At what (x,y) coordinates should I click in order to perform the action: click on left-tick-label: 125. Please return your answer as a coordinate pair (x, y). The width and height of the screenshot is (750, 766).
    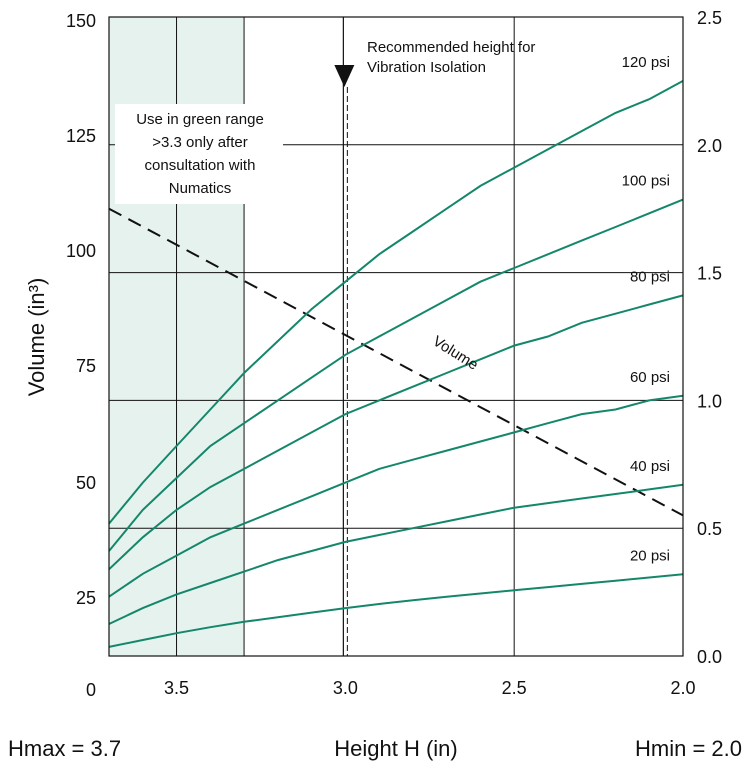
    Looking at the image, I should click on (81, 136).